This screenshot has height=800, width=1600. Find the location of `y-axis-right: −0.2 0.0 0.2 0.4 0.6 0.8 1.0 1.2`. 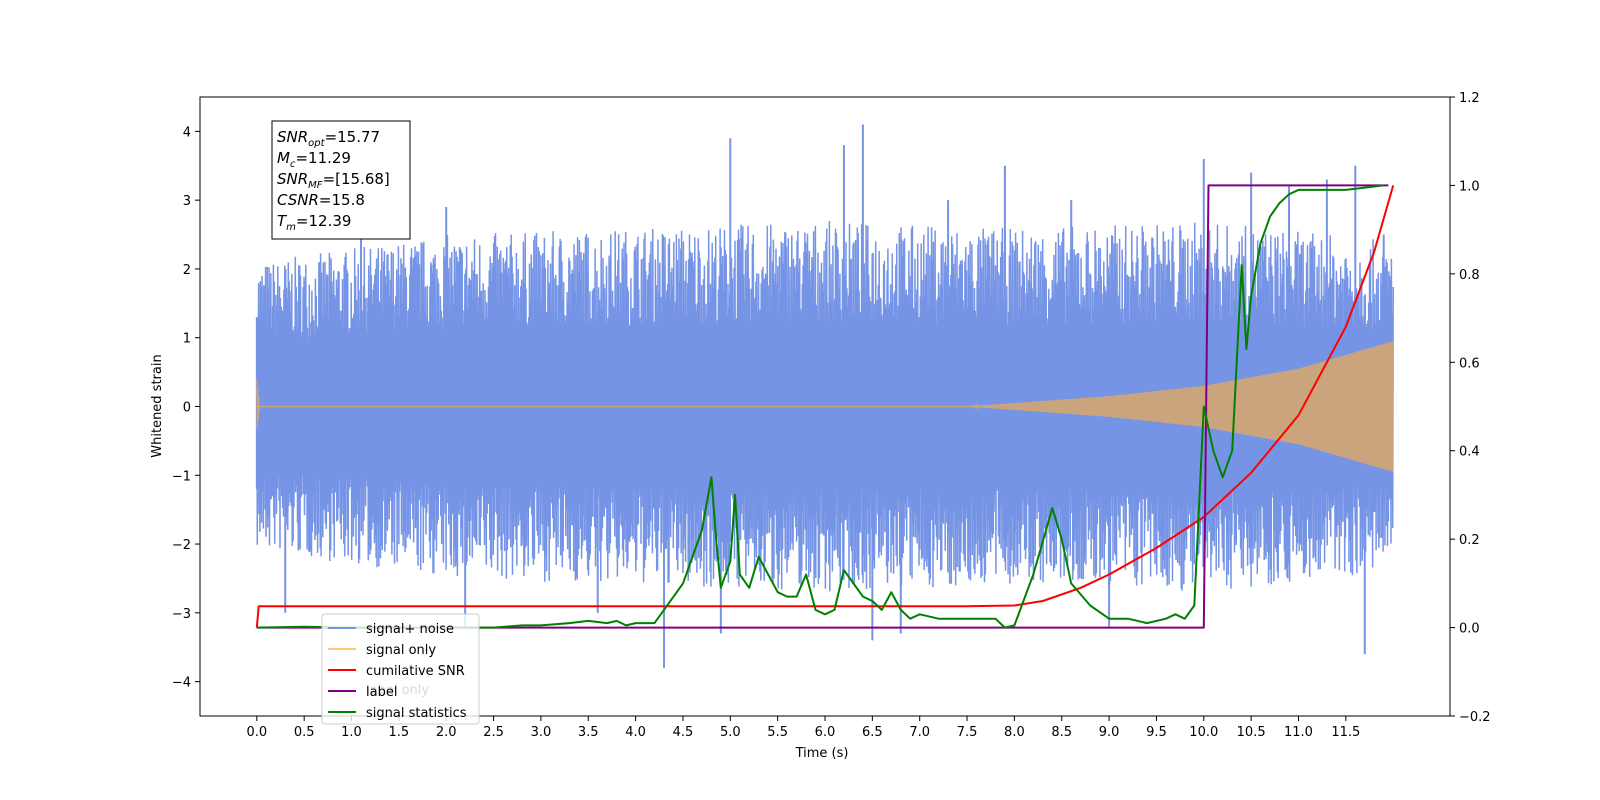

y-axis-right: −0.2 0.0 0.2 0.4 0.6 0.8 1.0 1.2 is located at coordinates (1470, 408).